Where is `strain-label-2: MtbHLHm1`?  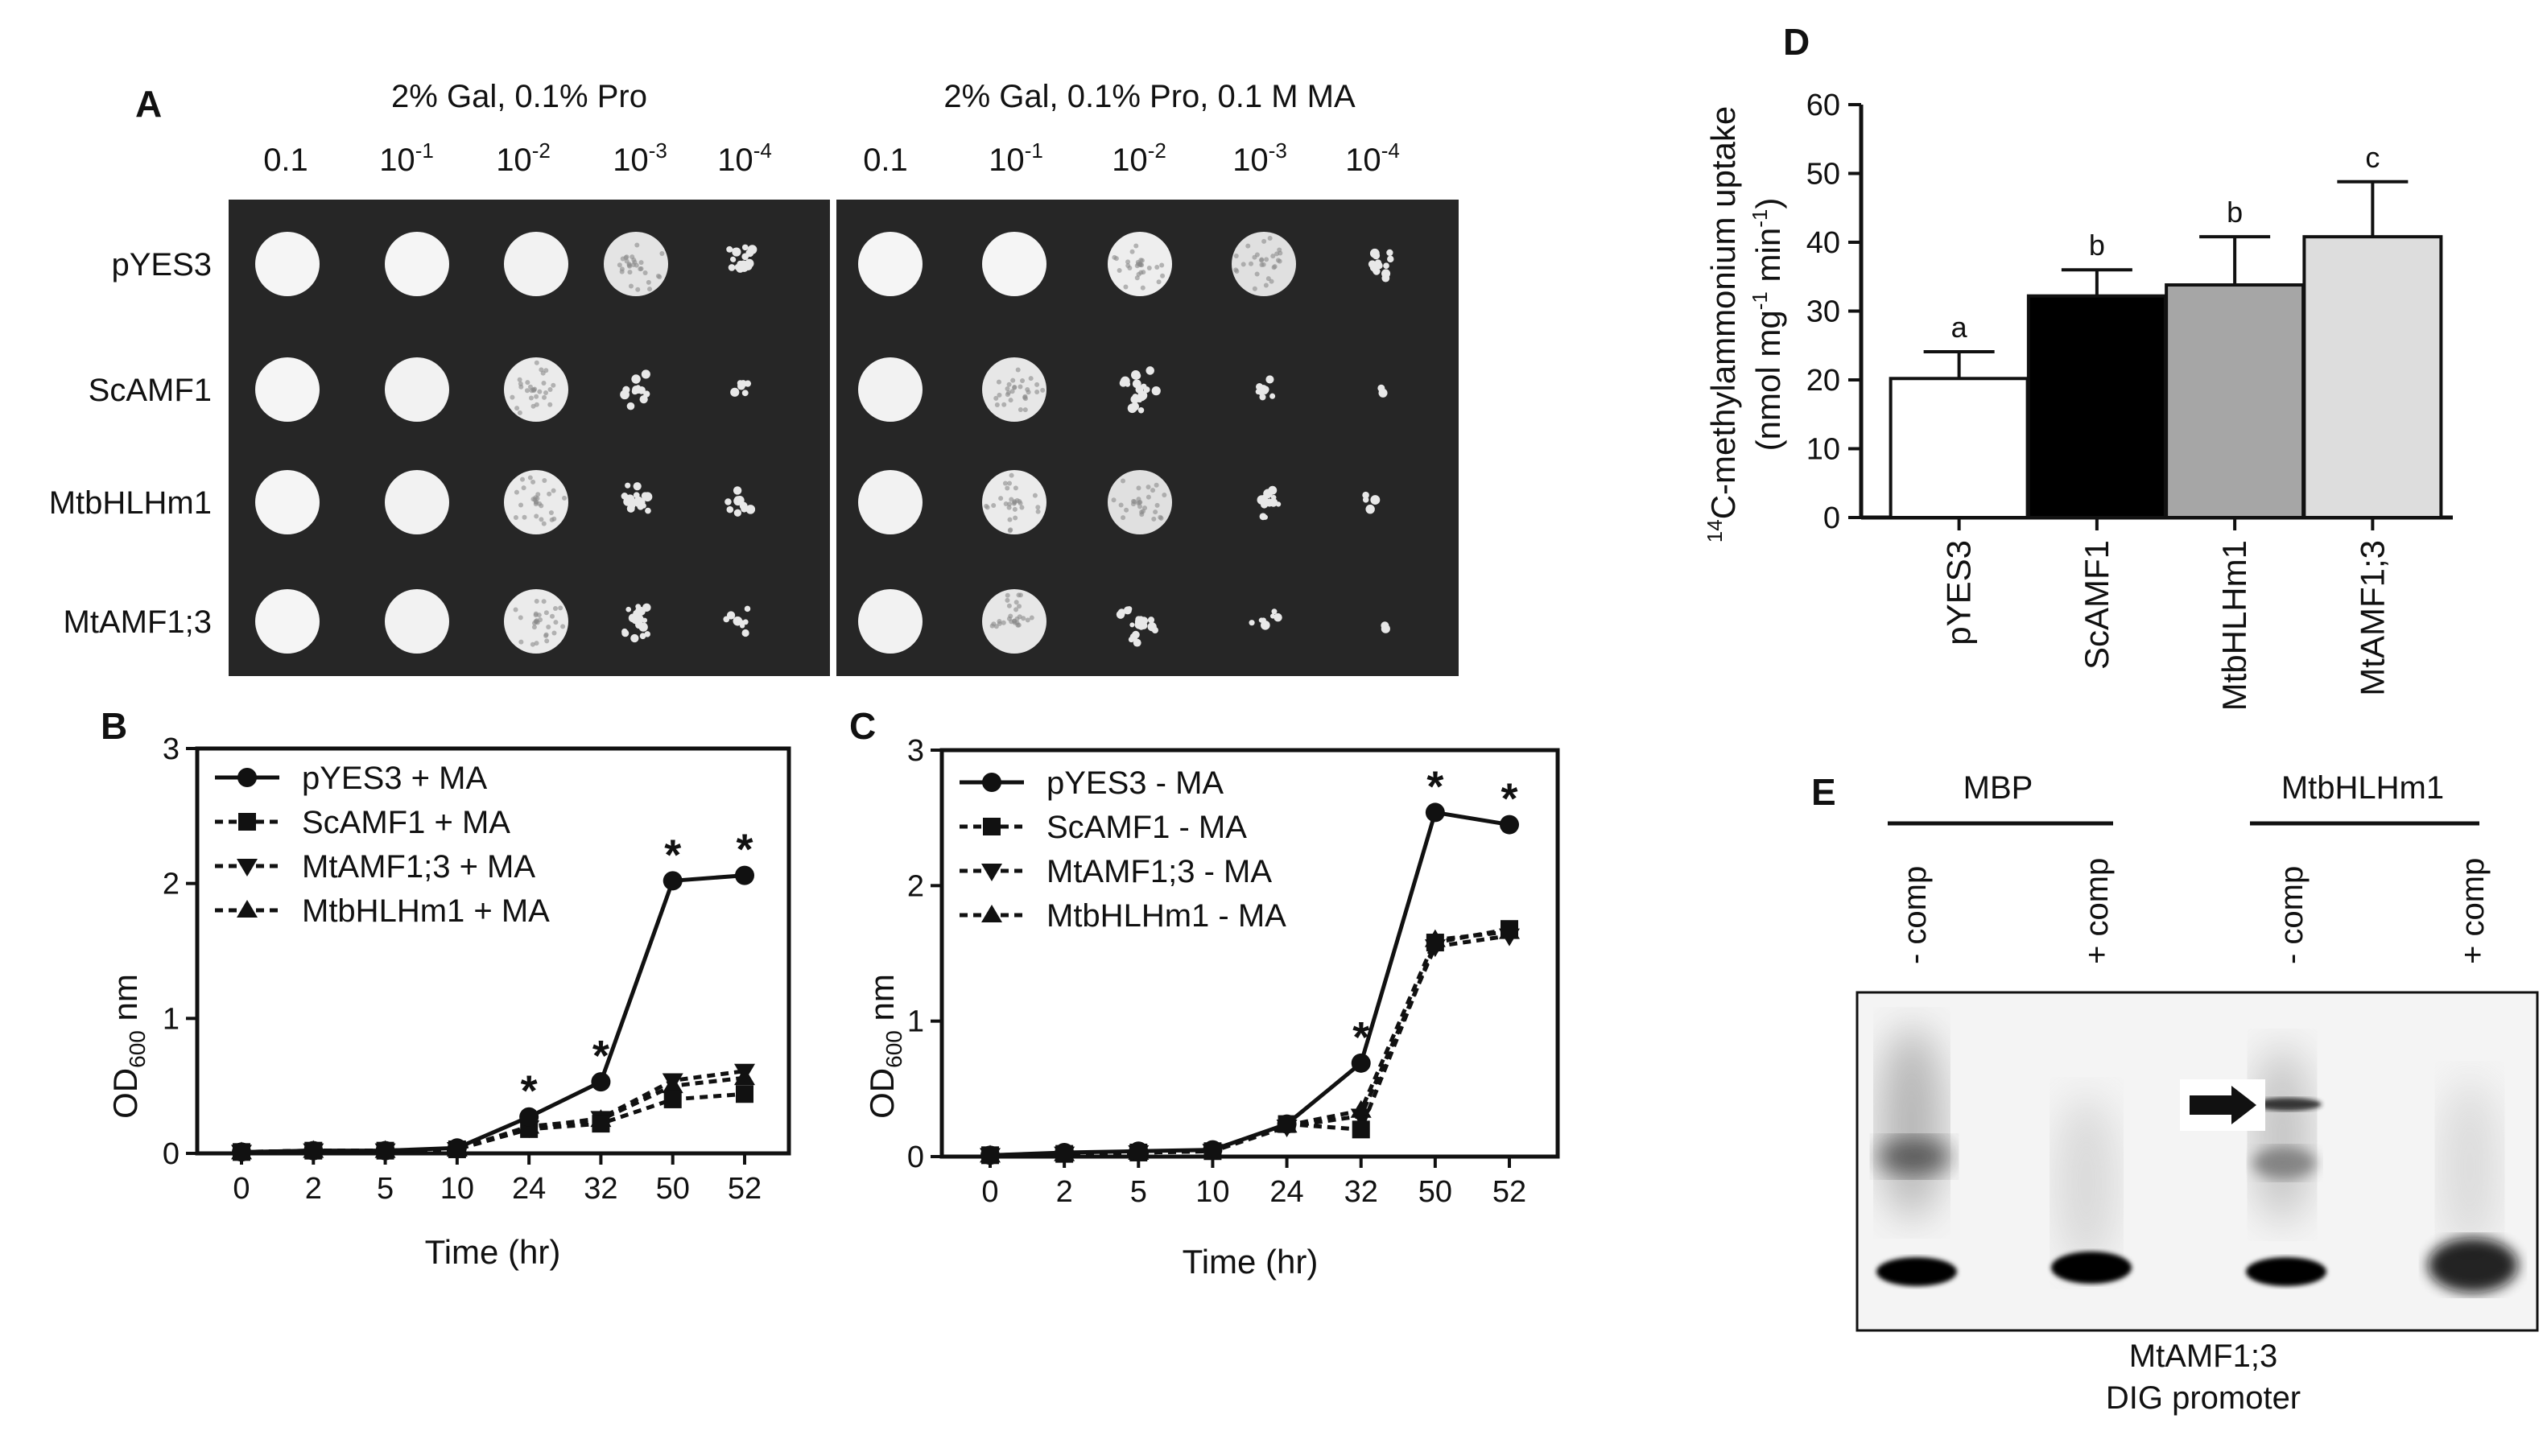 strain-label-2: MtbHLHm1 is located at coordinates (130, 503).